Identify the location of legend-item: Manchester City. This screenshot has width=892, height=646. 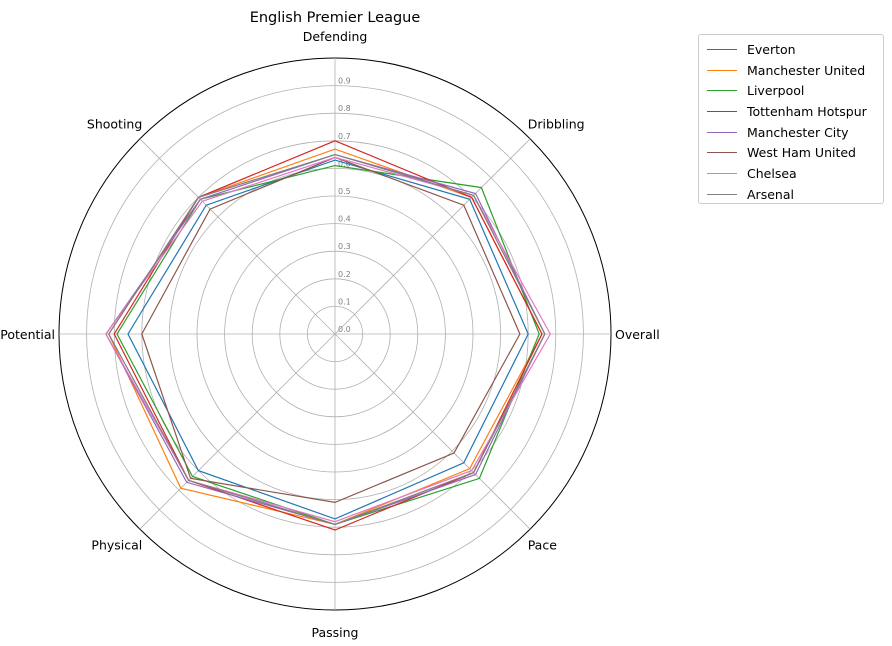
(795, 132).